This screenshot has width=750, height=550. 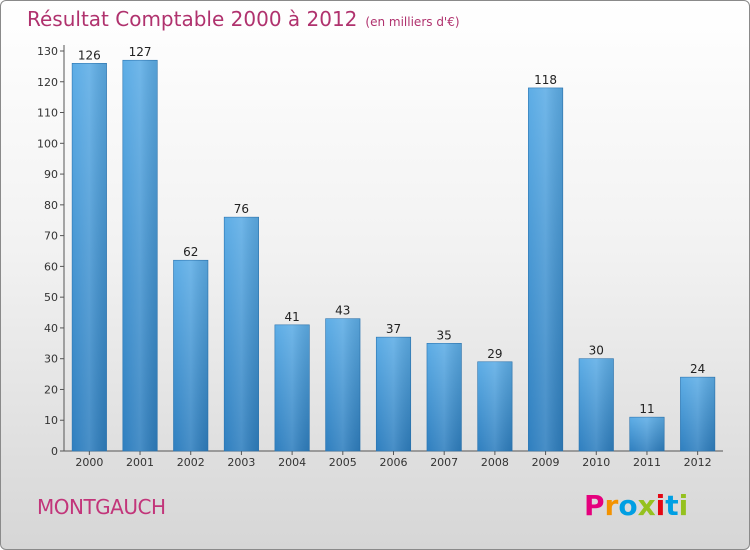 I want to click on x-tick-label: 2008, so click(x=495, y=462).